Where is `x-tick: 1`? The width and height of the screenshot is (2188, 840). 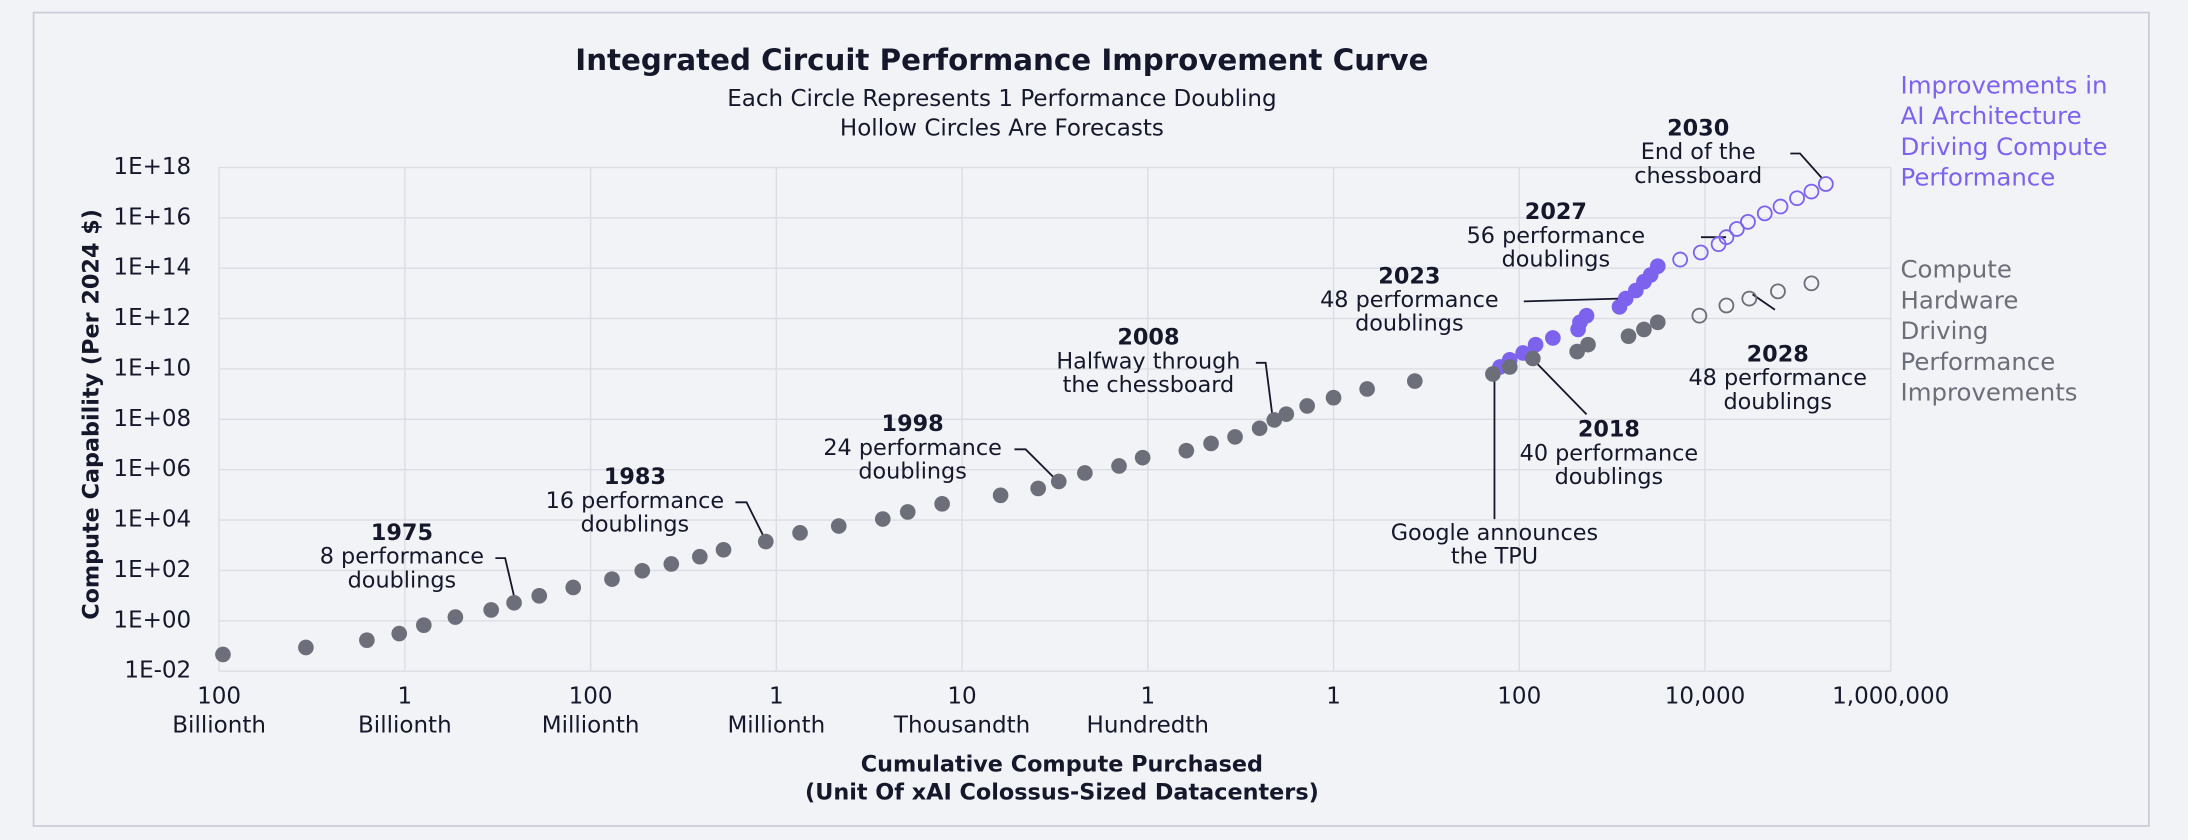
x-tick: 1 is located at coordinates (1333, 695).